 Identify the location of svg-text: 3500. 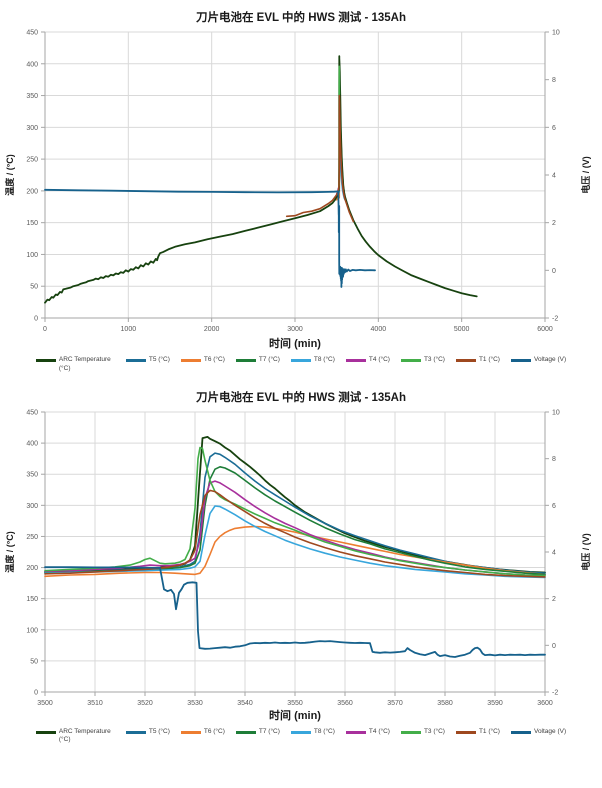
(45, 703).